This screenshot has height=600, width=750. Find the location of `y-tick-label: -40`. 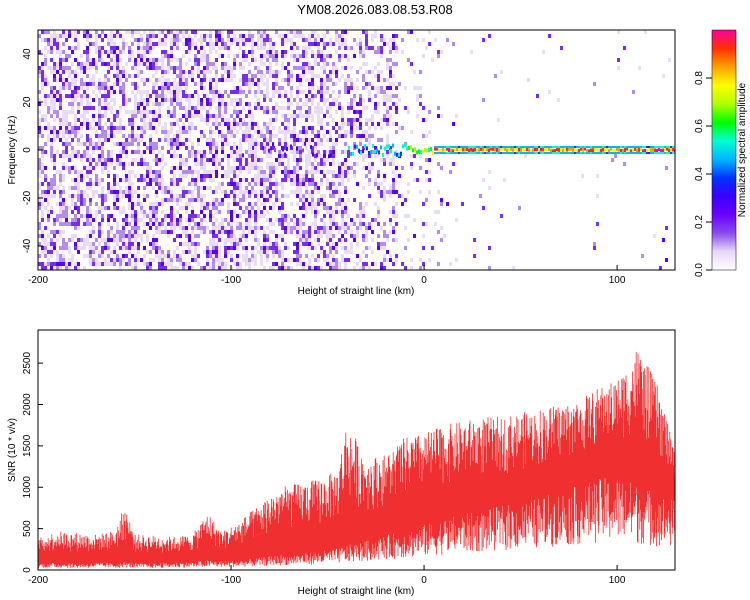

y-tick-label: -40 is located at coordinates (27, 245).